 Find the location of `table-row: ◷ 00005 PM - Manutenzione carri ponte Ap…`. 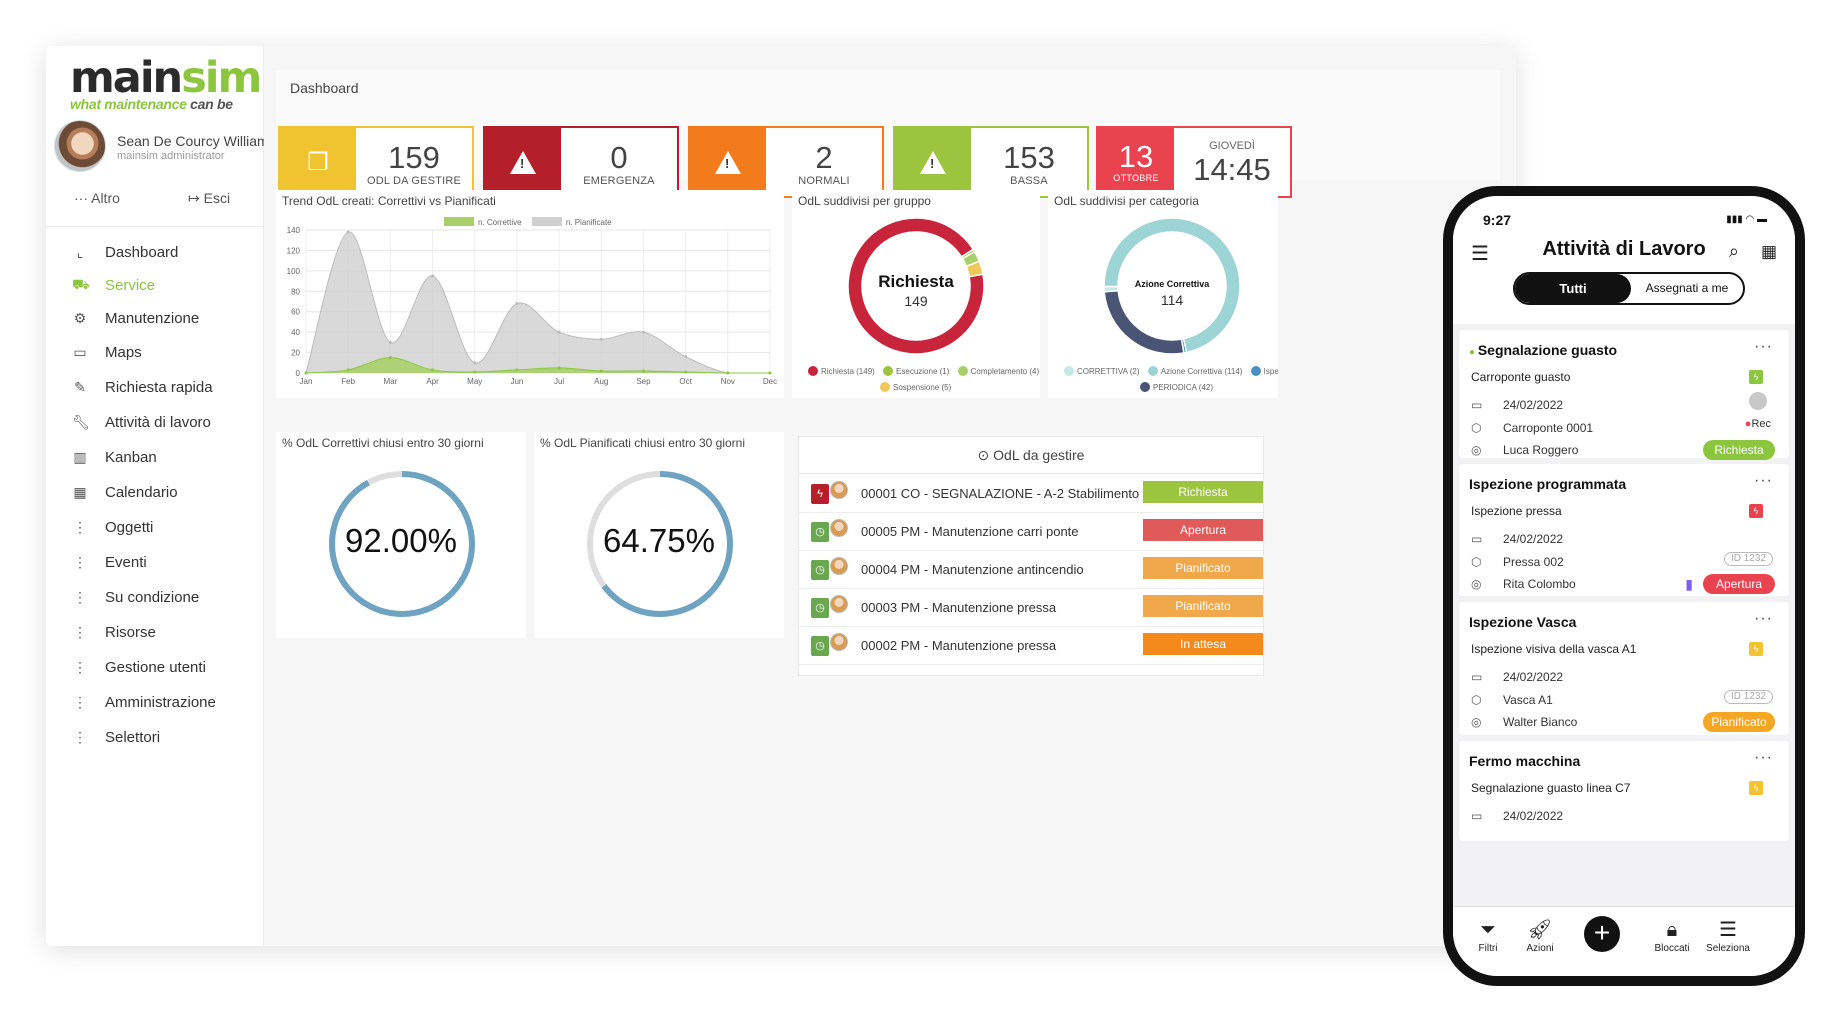

table-row: ◷ 00005 PM - Manutenzione carri ponte Ap… is located at coordinates (1031, 532).